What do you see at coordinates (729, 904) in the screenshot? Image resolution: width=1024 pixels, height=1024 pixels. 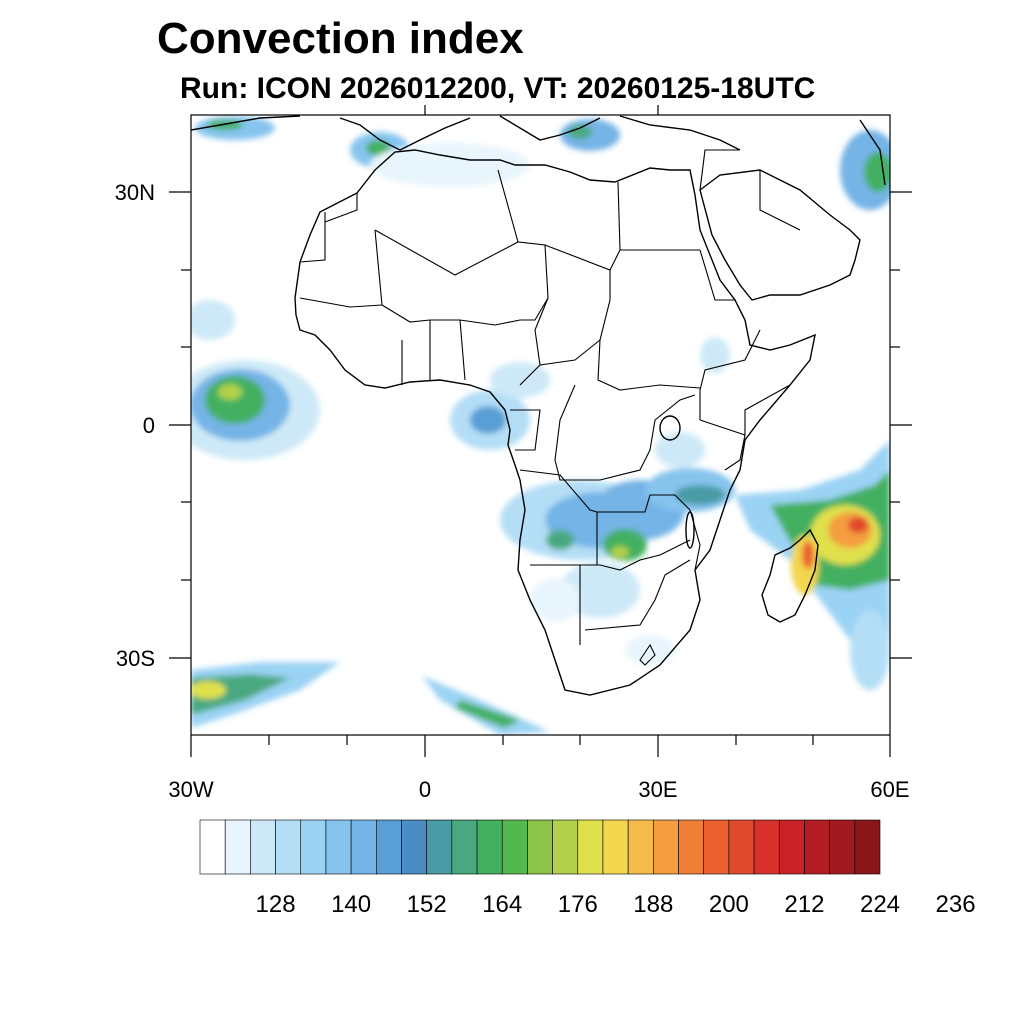 I see `colorbar-label: 200` at bounding box center [729, 904].